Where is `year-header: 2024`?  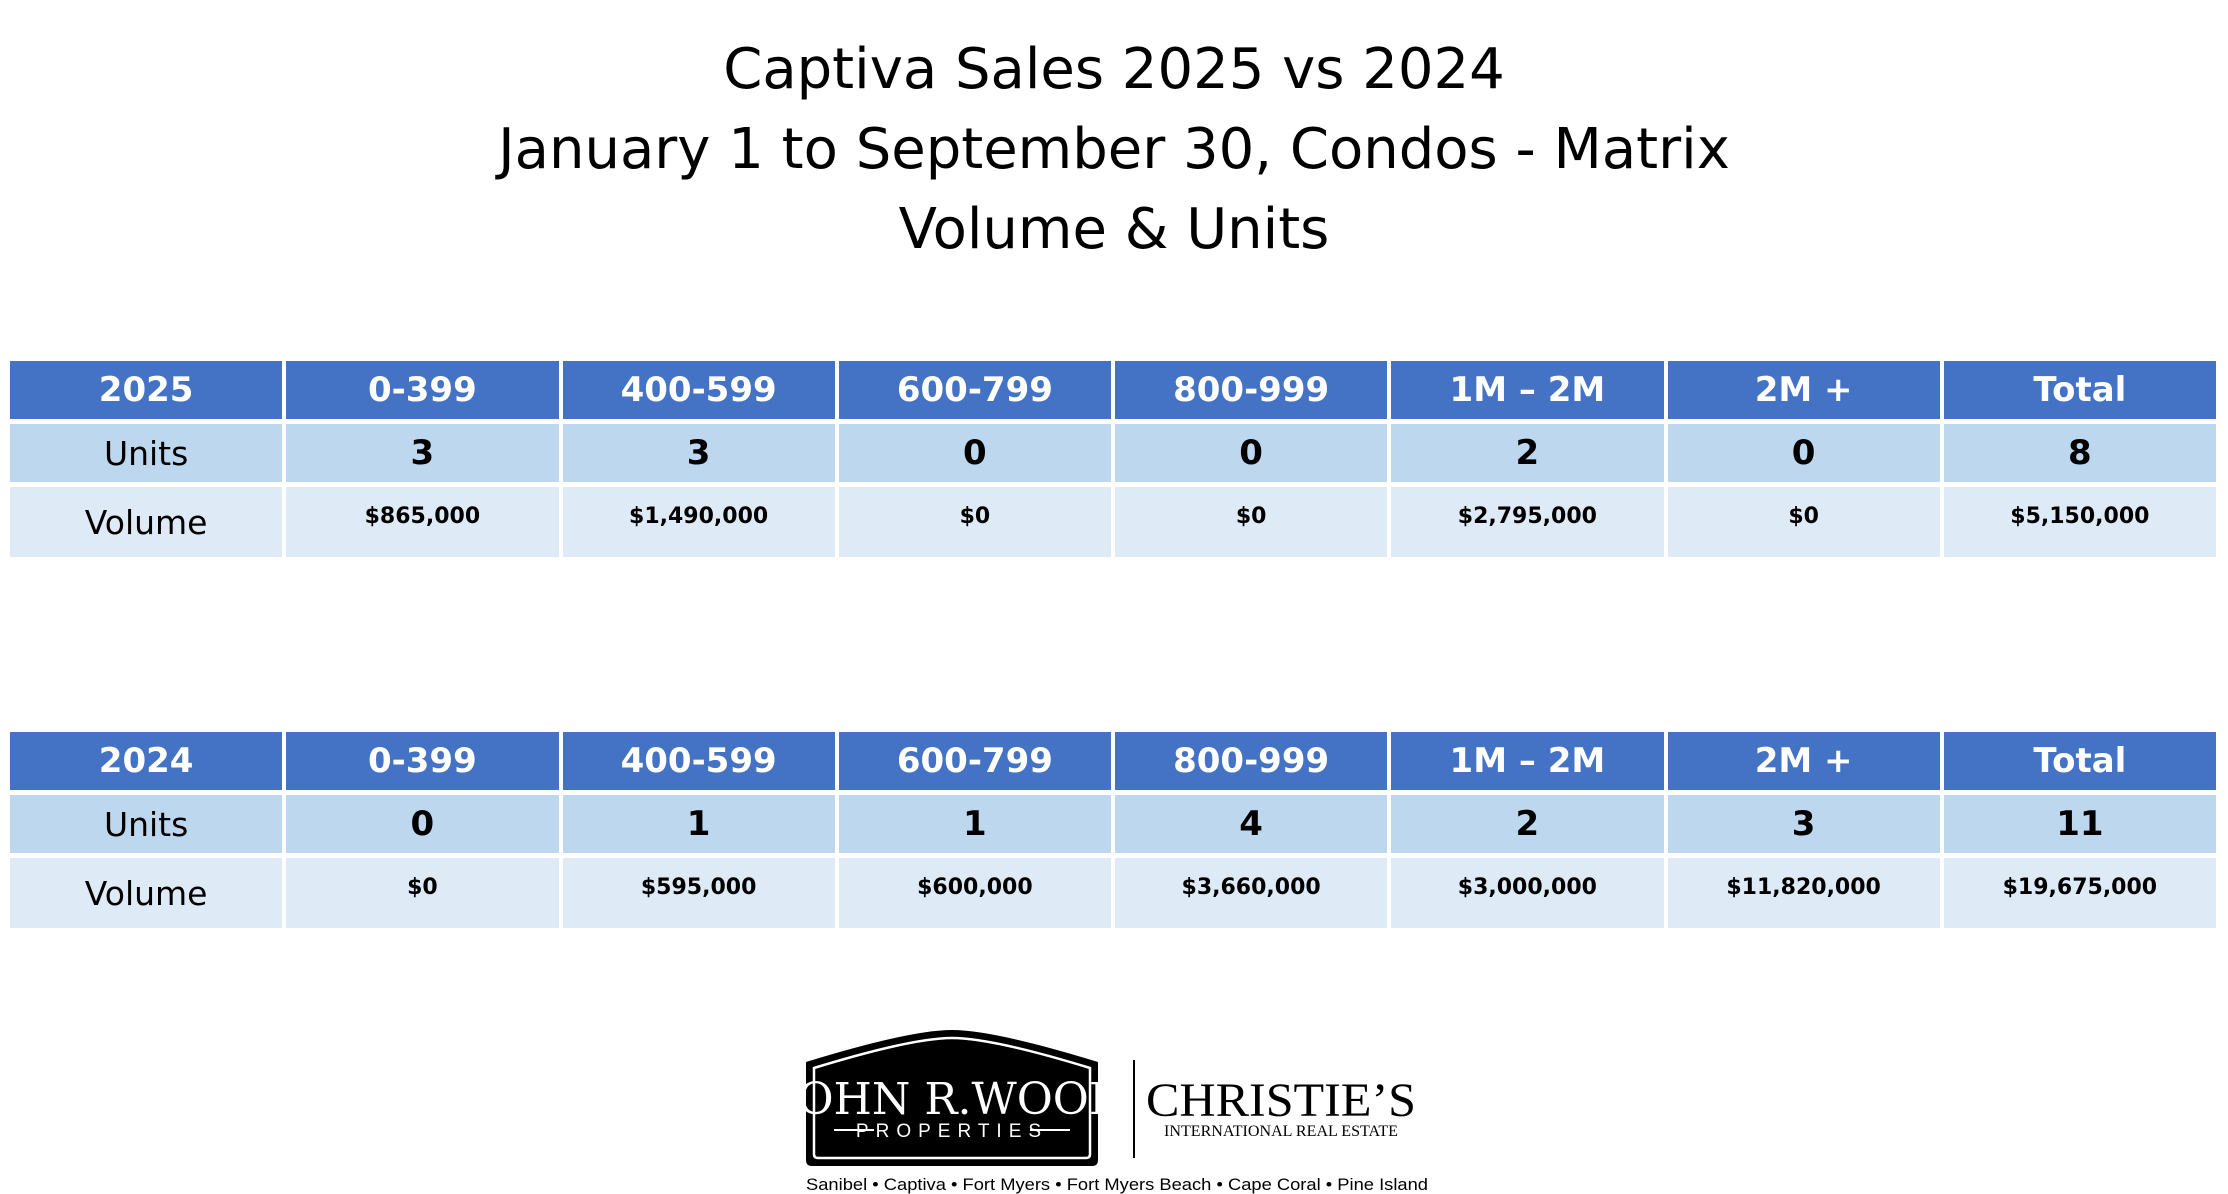
year-header: 2024 is located at coordinates (146, 761).